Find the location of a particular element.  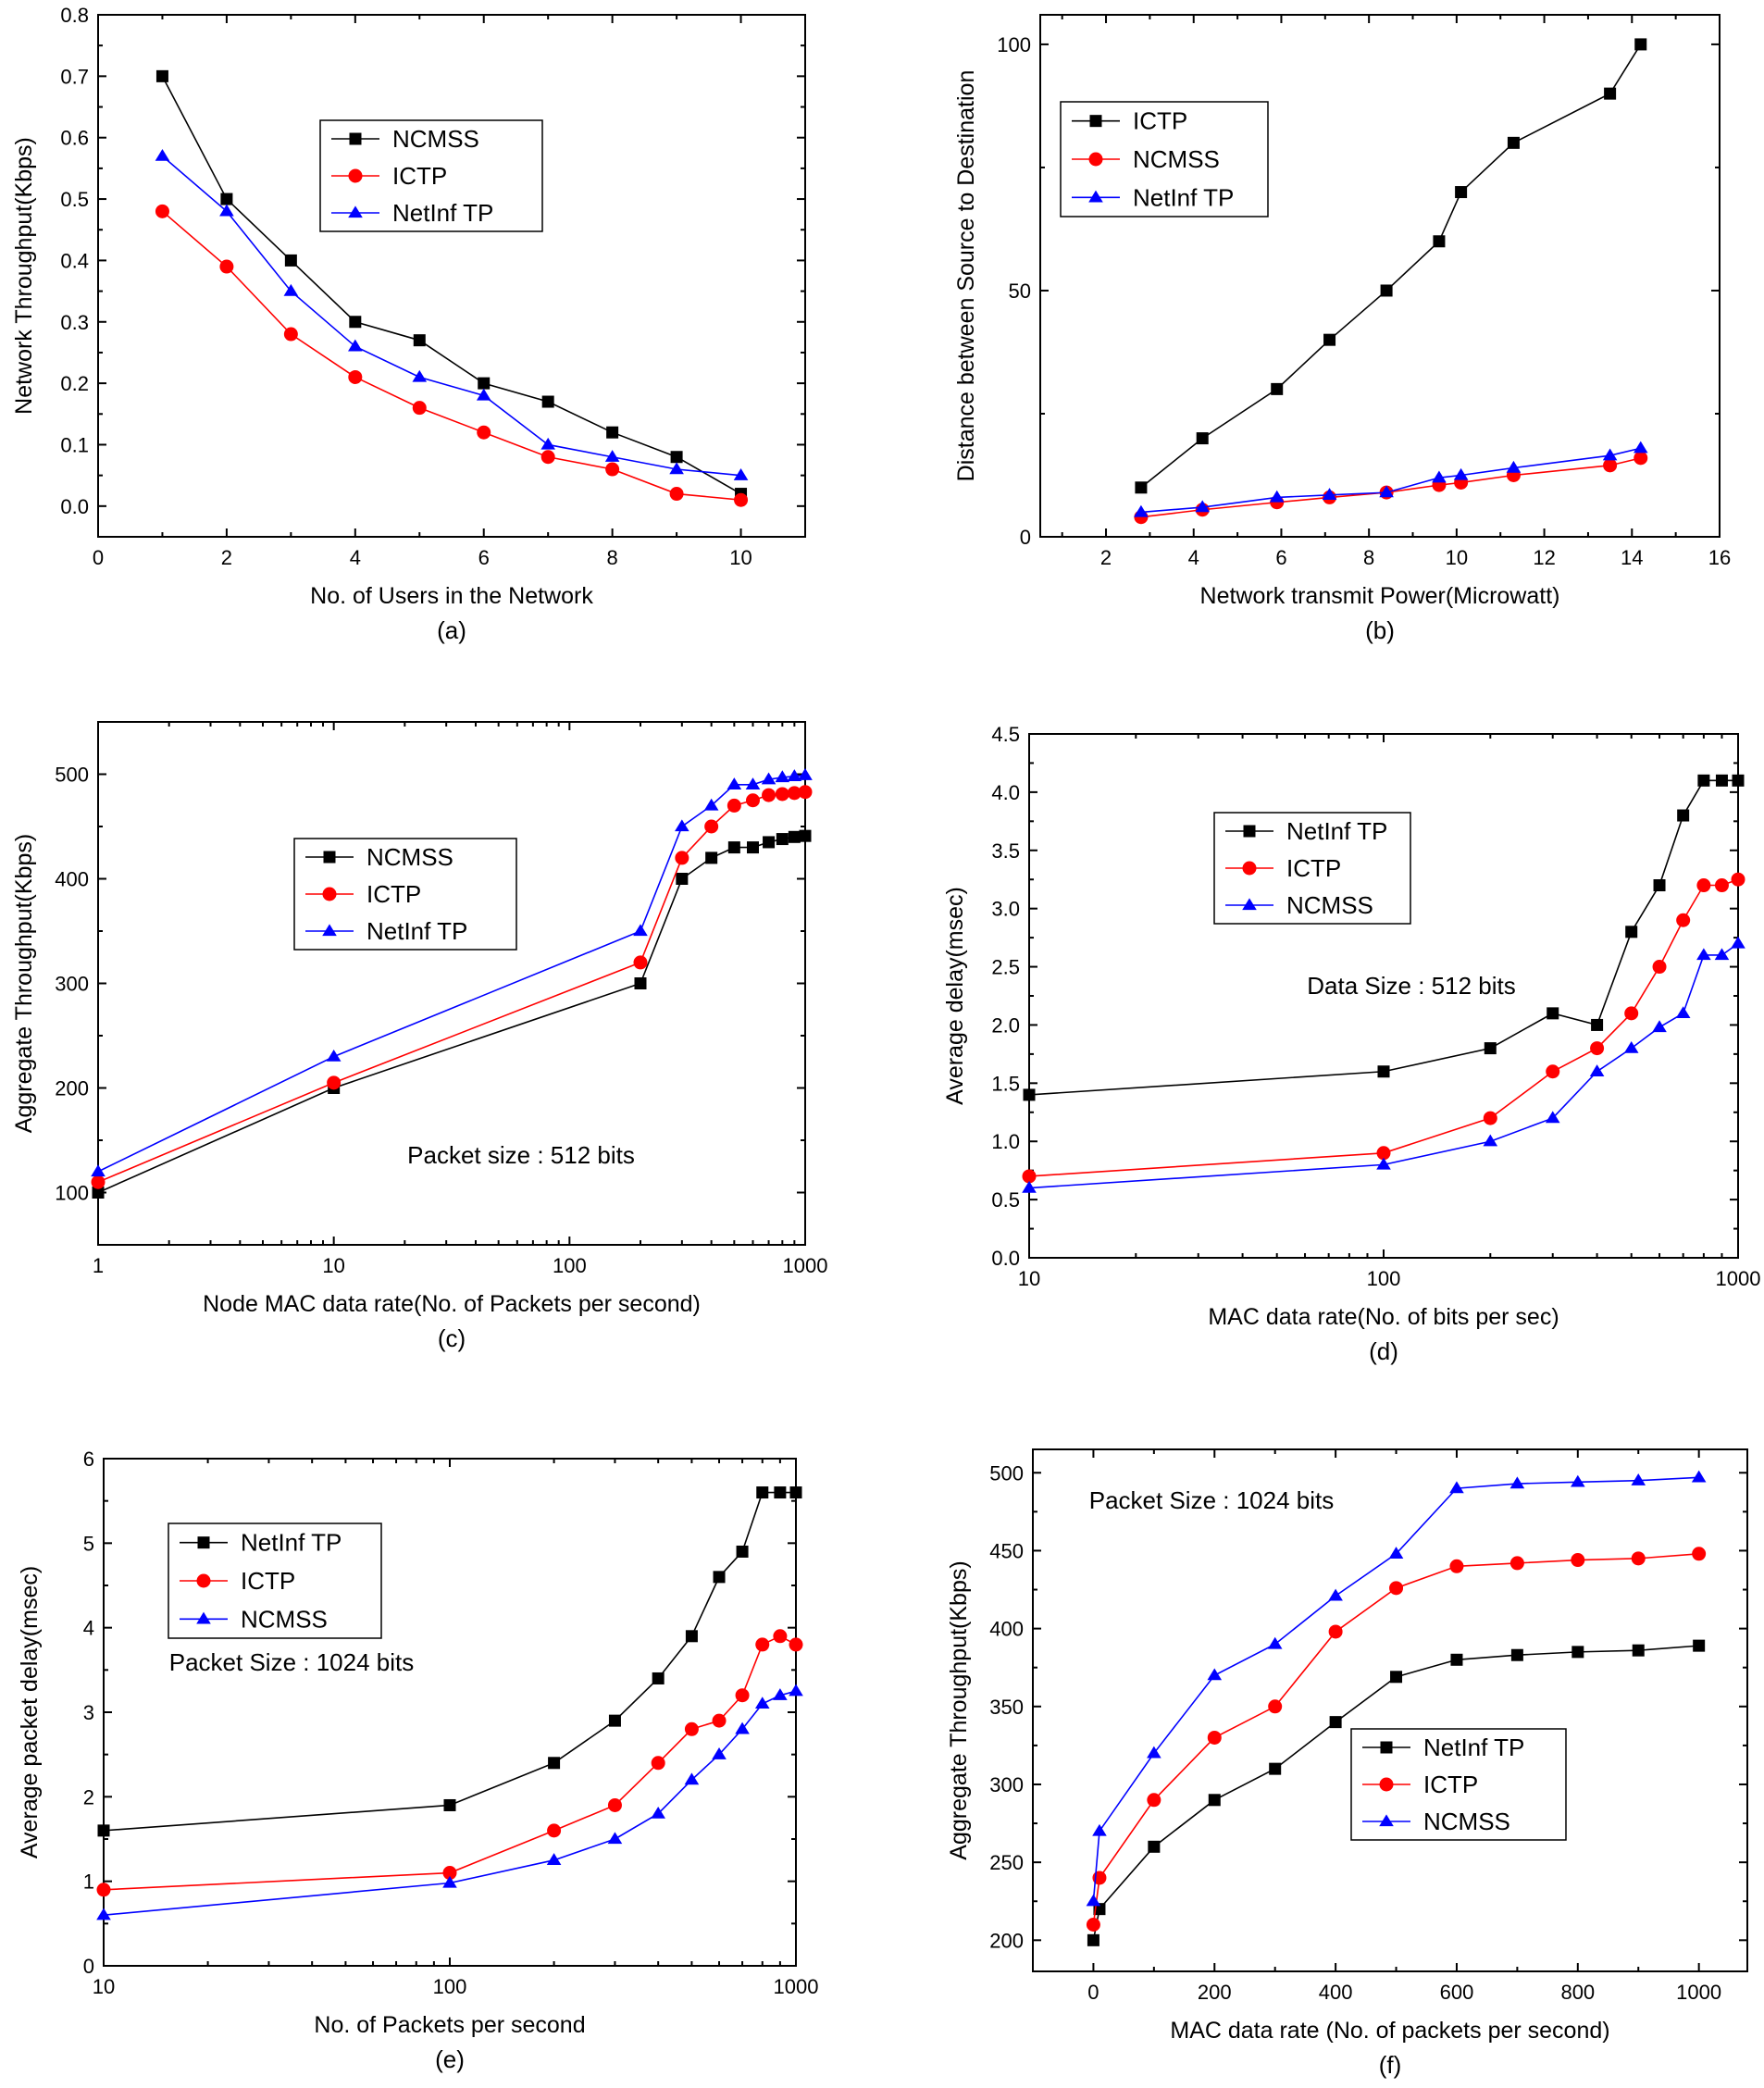

y-axis-label: Aggregate Throughput(Kbps) is located at coordinates (959, 1709).